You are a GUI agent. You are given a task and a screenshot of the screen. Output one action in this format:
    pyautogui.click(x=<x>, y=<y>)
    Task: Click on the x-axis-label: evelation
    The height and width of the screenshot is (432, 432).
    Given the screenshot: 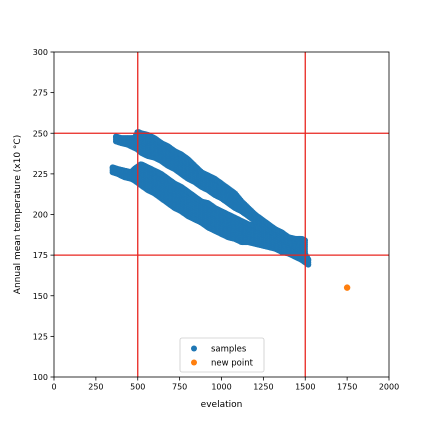 What is the action you would take?
    pyautogui.click(x=222, y=405)
    